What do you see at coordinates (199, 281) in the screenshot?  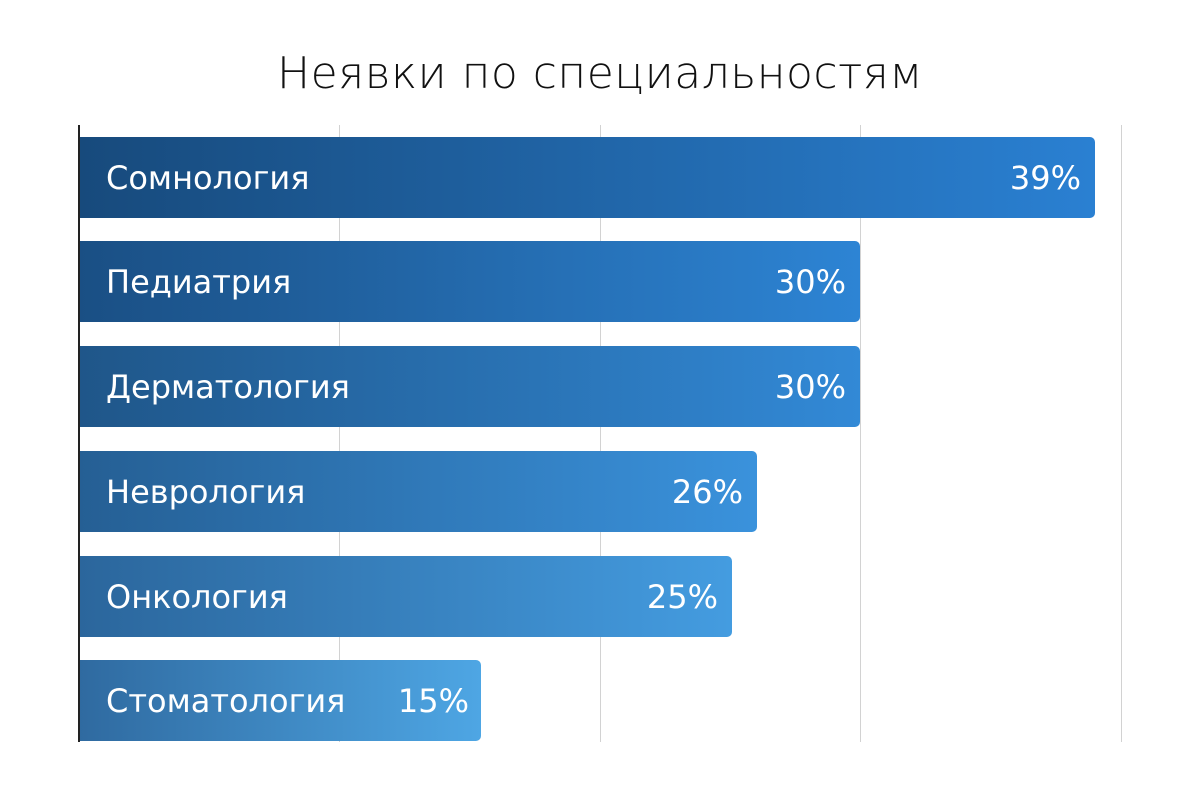 I see `bar-label: Педиатрия` at bounding box center [199, 281].